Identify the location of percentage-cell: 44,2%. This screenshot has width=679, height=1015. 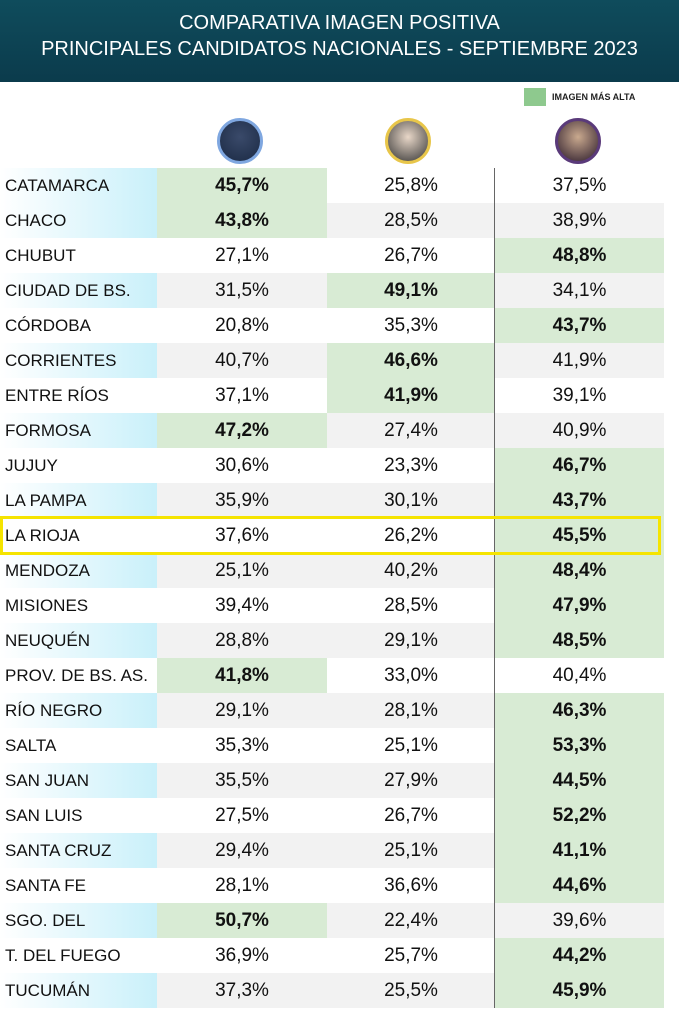
(579, 955).